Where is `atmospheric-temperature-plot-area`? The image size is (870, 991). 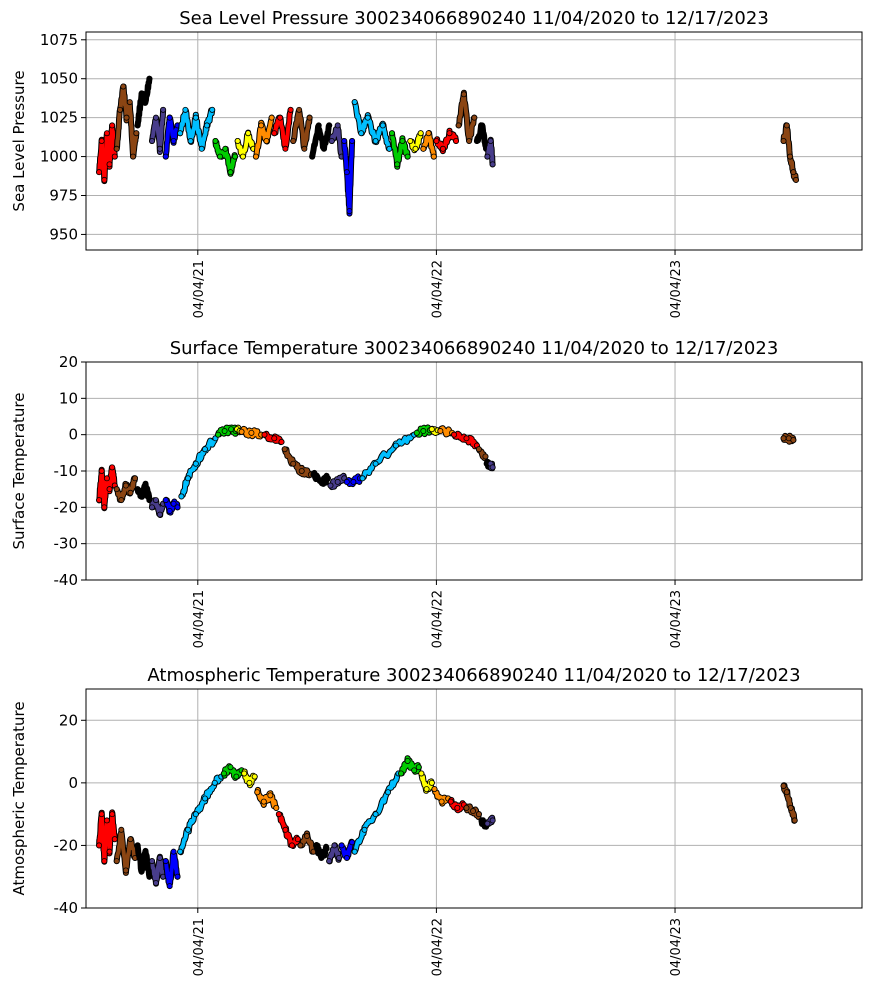
atmospheric-temperature-plot-area is located at coordinates (447, 822).